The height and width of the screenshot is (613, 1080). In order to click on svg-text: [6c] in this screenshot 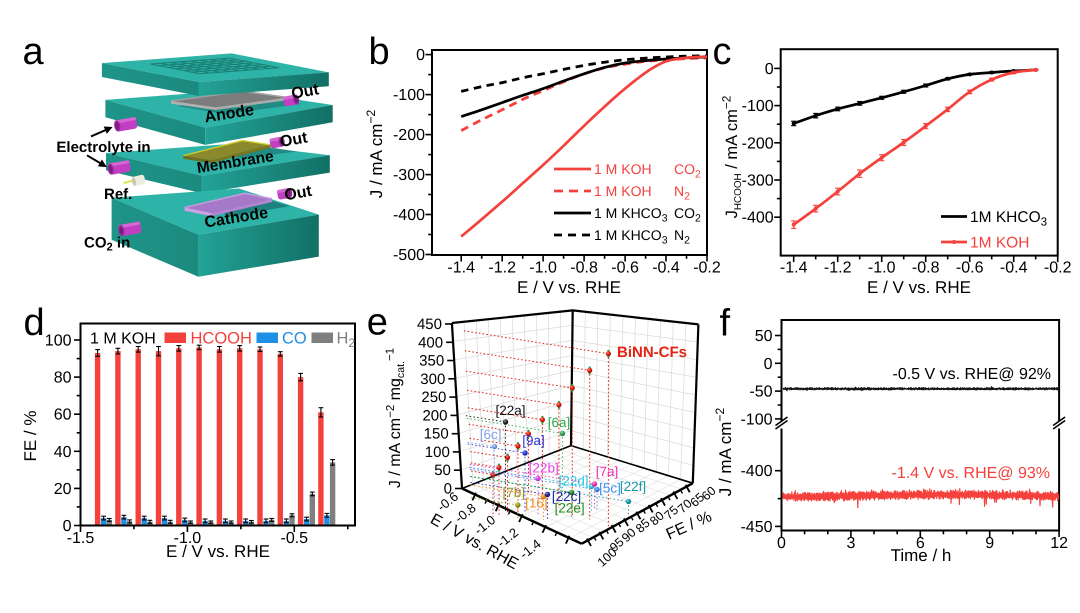, I will do `click(491, 434)`.